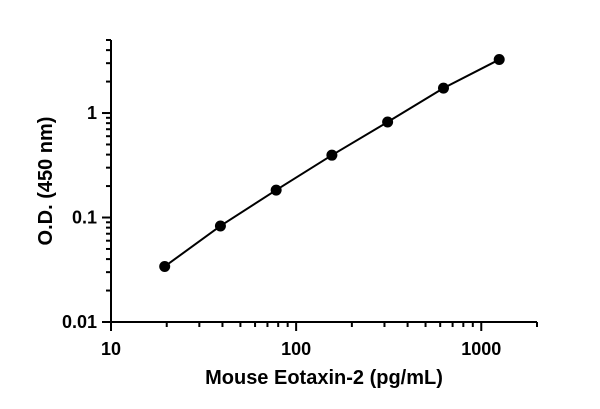  Describe the element at coordinates (84, 218) in the screenshot. I see `y-tick-label: 0.1` at that location.